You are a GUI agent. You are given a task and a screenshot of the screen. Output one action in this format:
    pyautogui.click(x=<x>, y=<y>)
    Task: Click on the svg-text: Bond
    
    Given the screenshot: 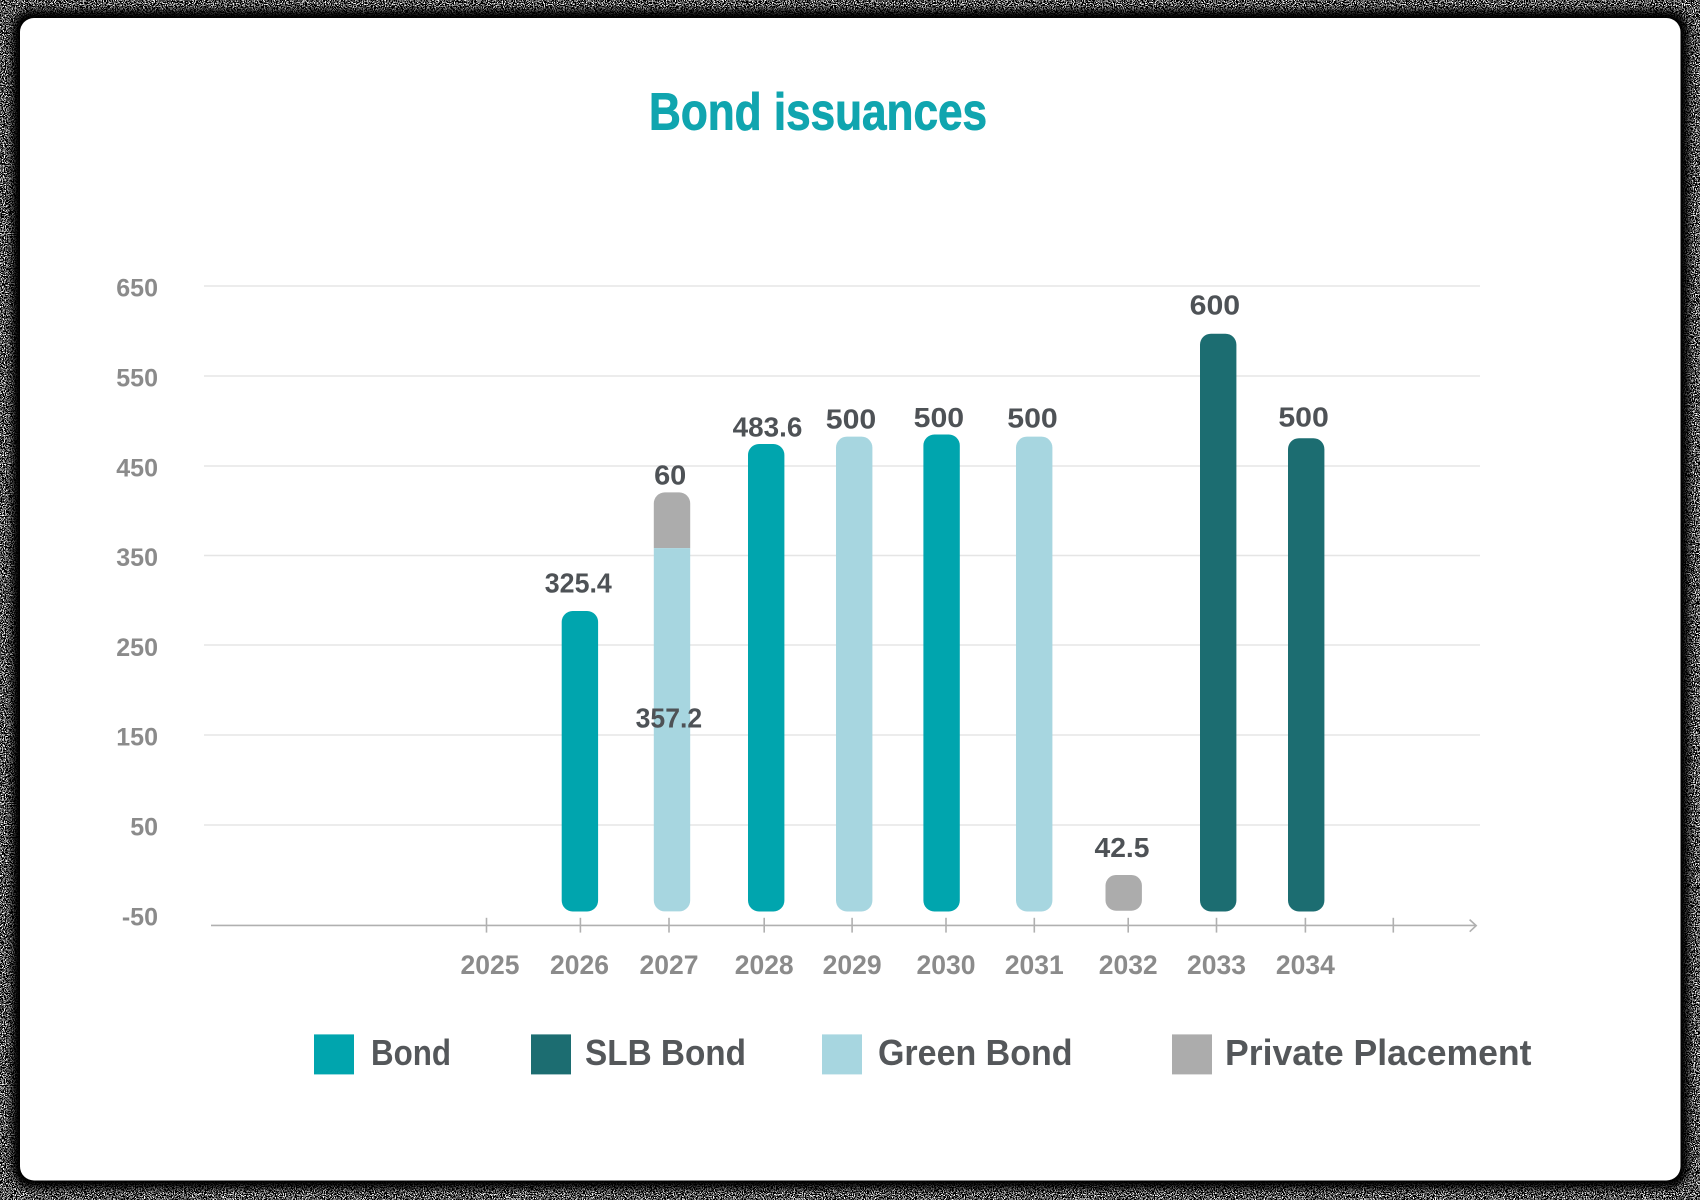 What is the action you would take?
    pyautogui.click(x=411, y=1052)
    